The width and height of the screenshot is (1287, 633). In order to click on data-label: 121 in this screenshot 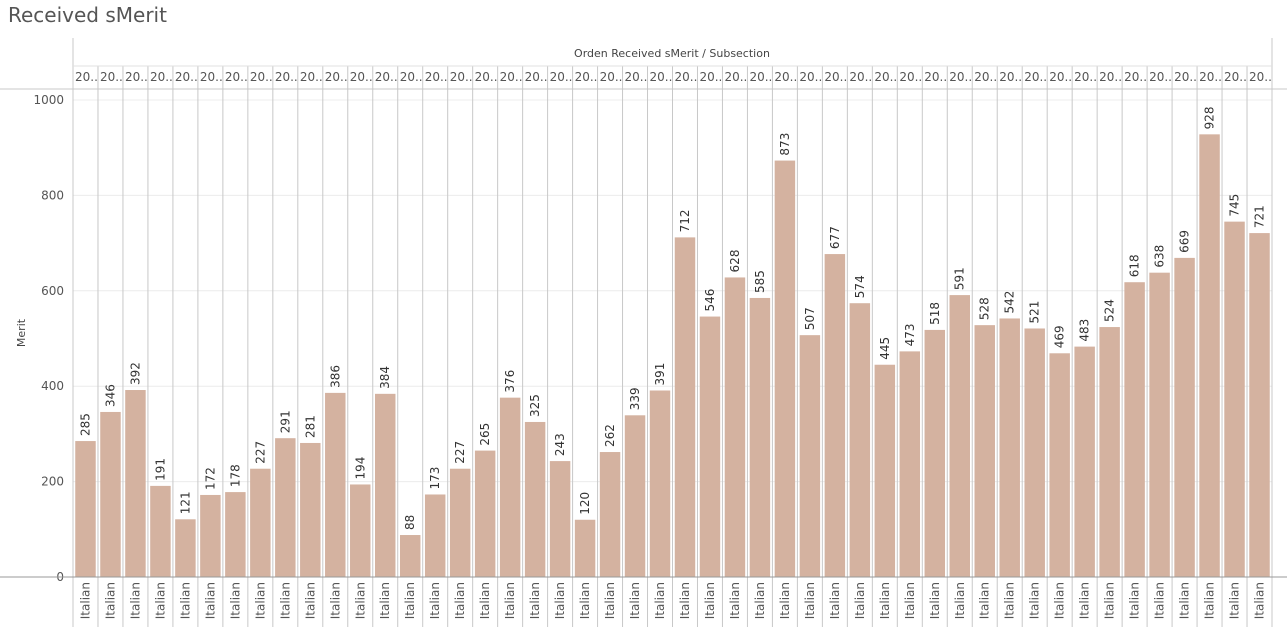, I will do `click(185, 502)`.